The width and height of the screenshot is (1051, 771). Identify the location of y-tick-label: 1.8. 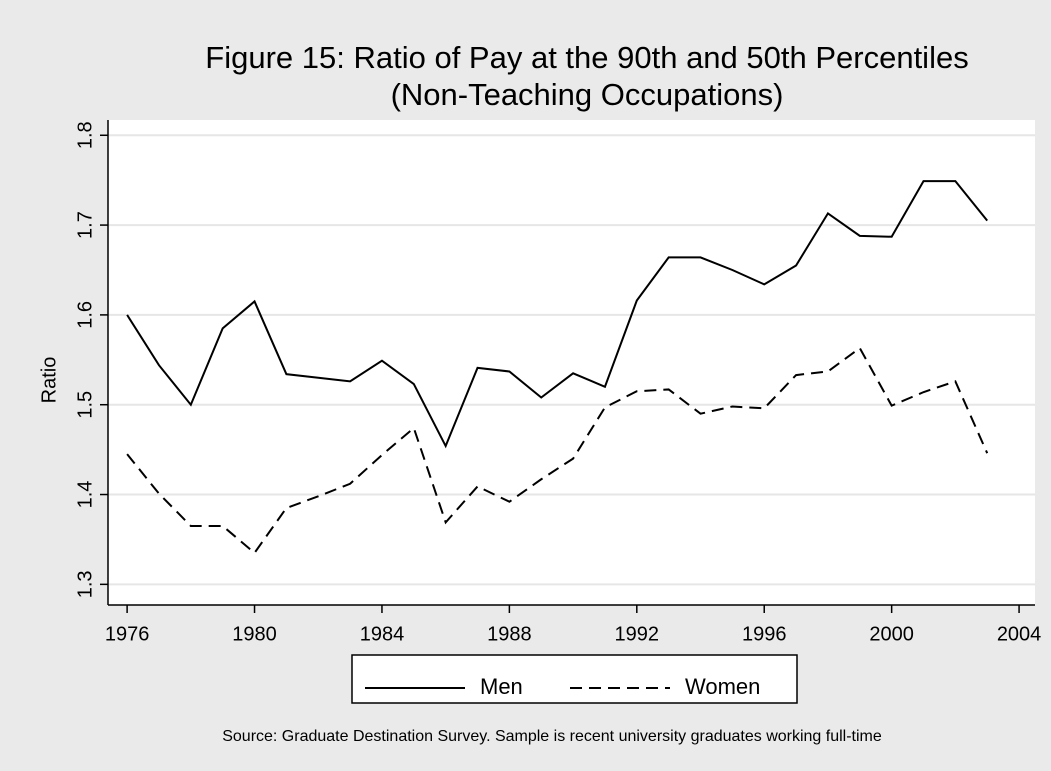
(85, 135).